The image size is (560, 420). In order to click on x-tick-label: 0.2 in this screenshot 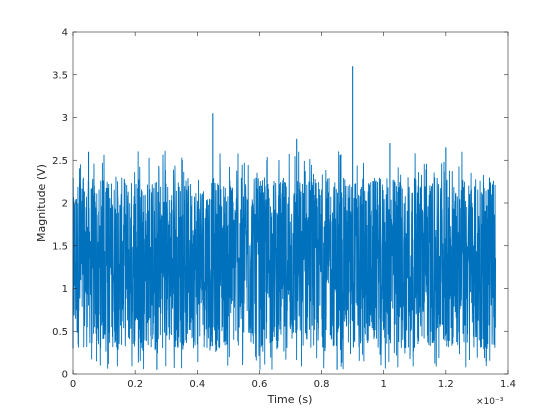, I will do `click(135, 384)`.